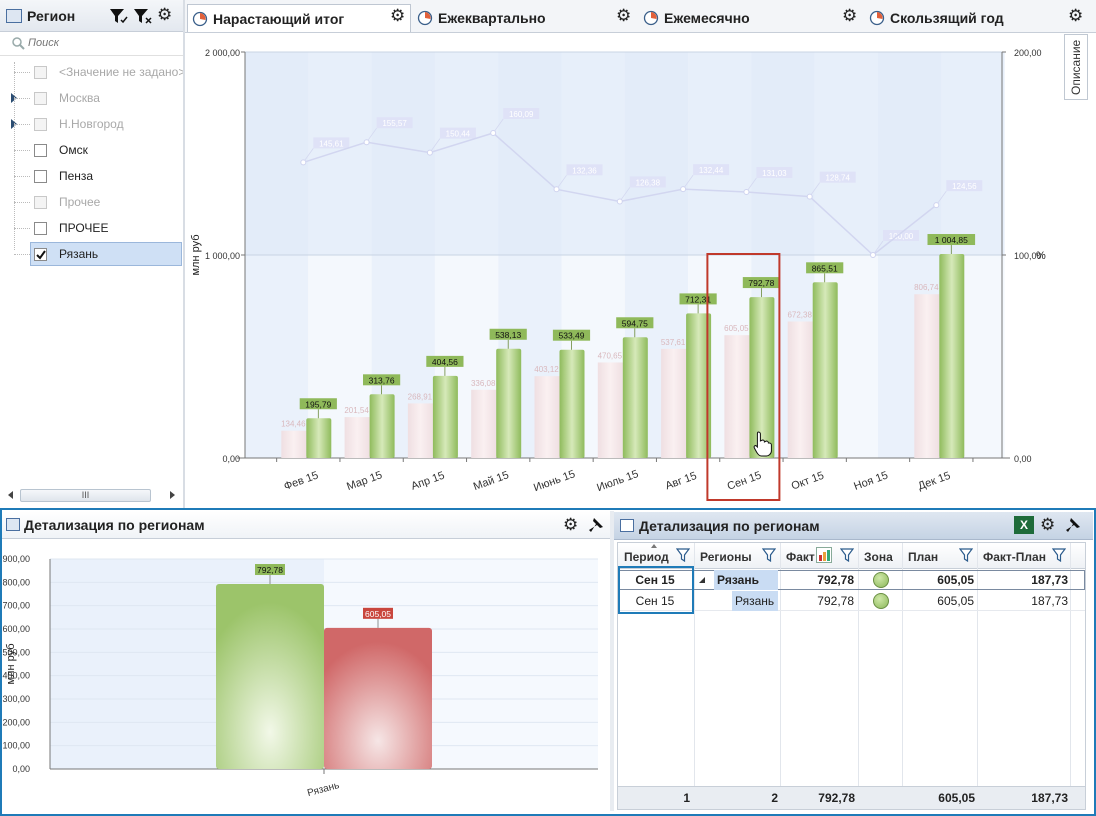 The image size is (1096, 816). I want to click on tab-3: Скользящий год, so click(977, 18).